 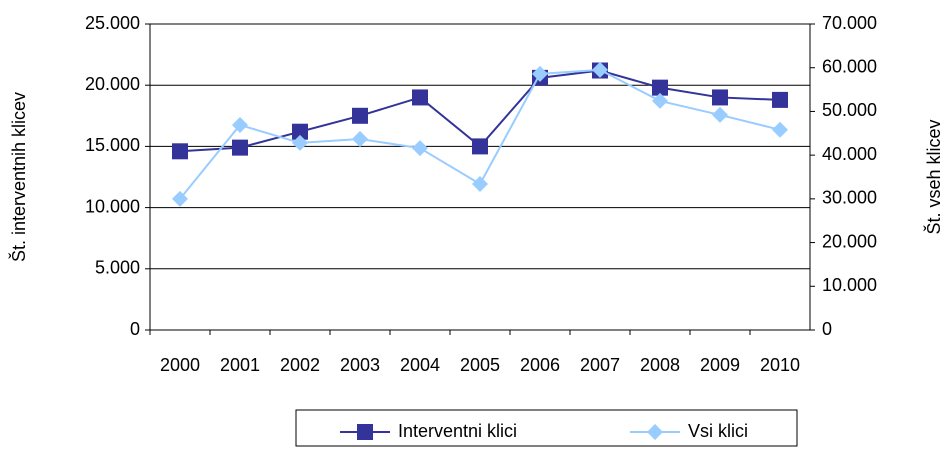 I want to click on x-tick-label: 2006, so click(x=540, y=365).